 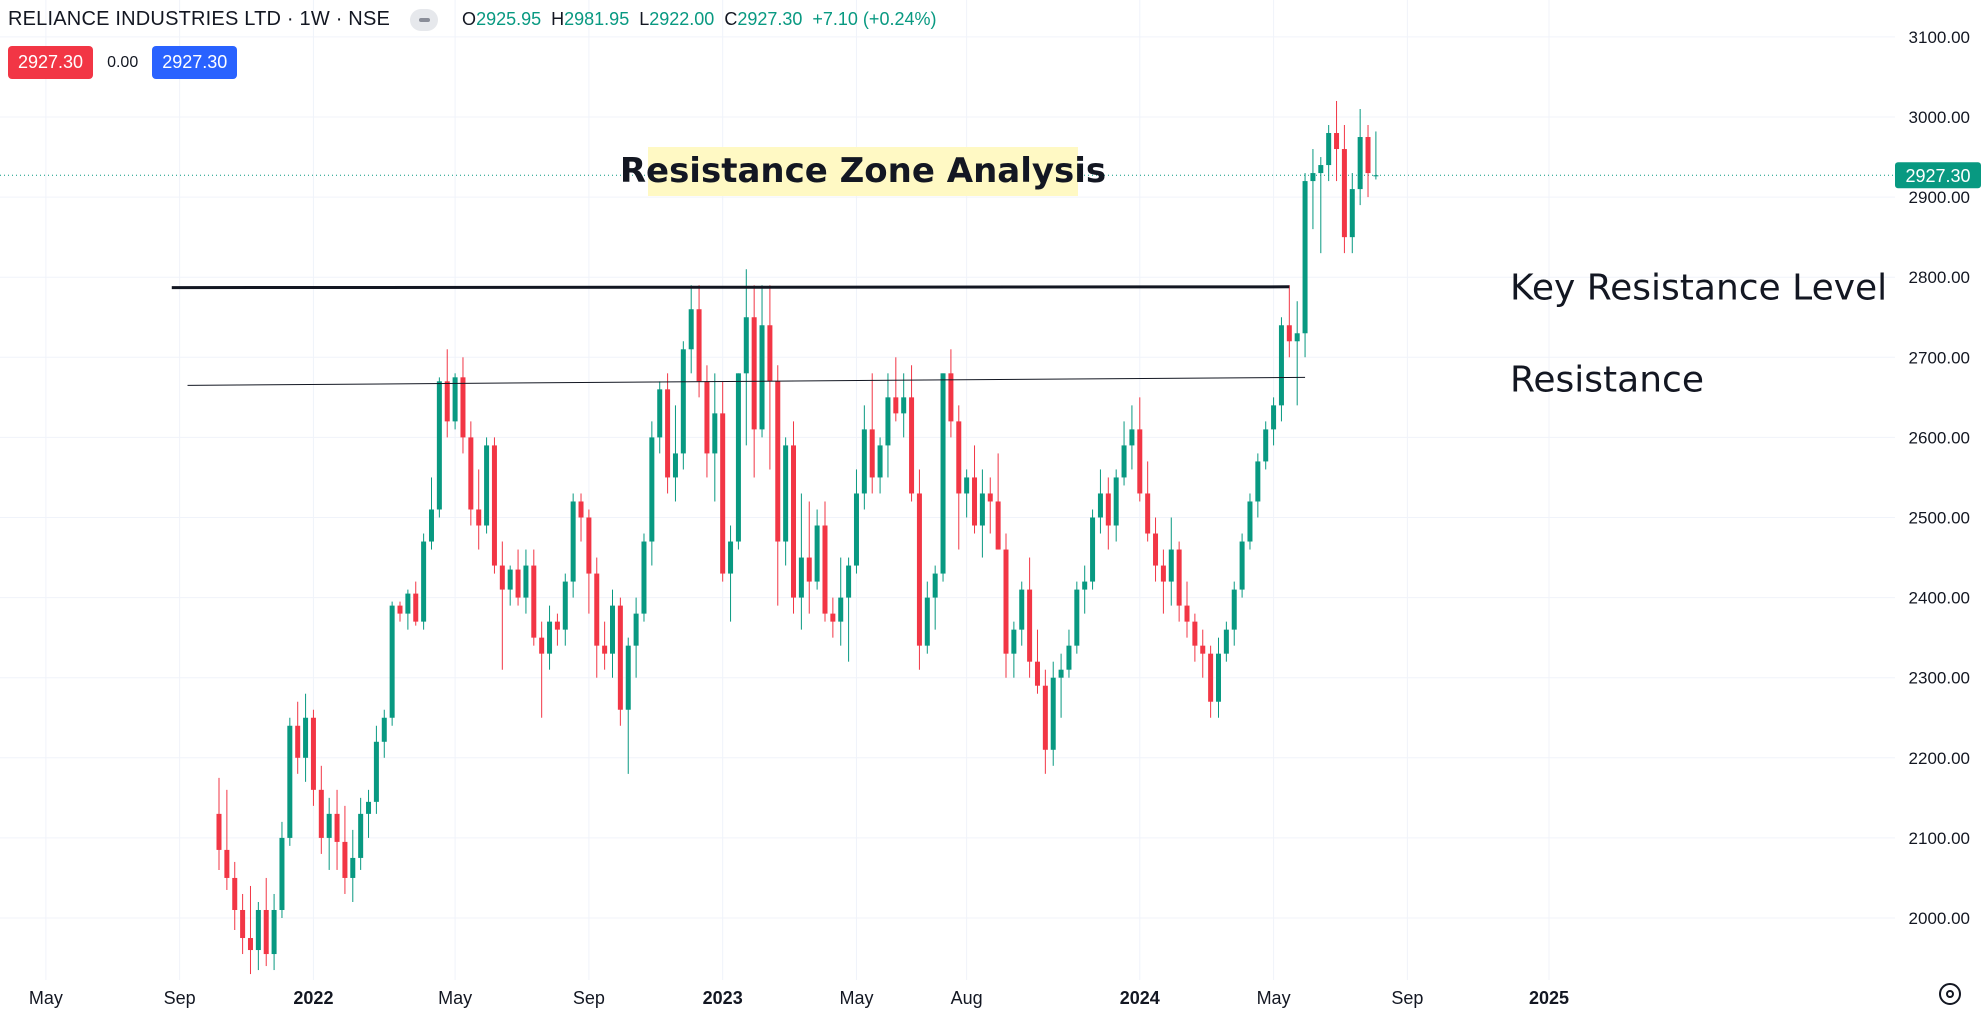 I want to click on x-tick-label: 2022, so click(x=313, y=998).